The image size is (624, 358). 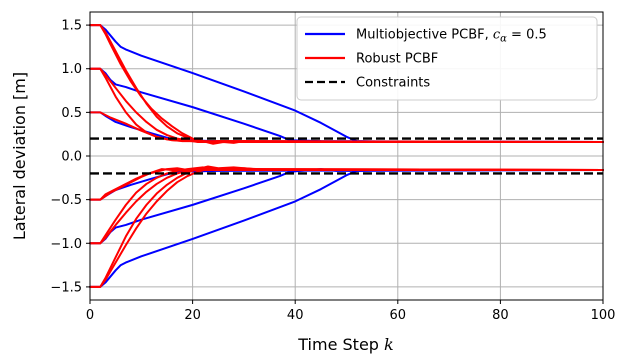 What do you see at coordinates (295, 315) in the screenshot?
I see `x-tick-label: 40` at bounding box center [295, 315].